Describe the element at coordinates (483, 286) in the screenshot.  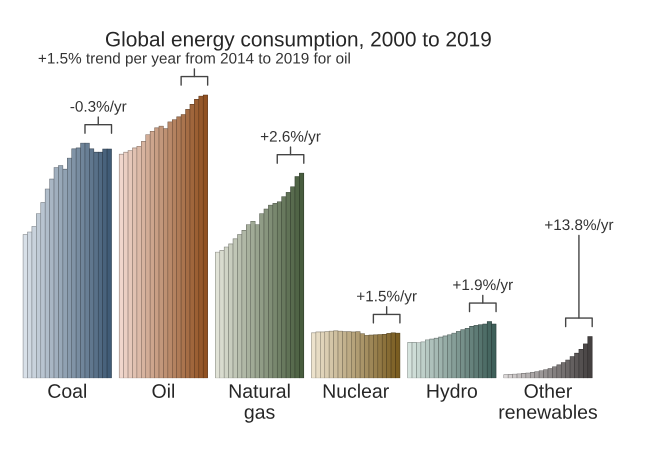
I see `annotation: +1.9%/yr` at that location.